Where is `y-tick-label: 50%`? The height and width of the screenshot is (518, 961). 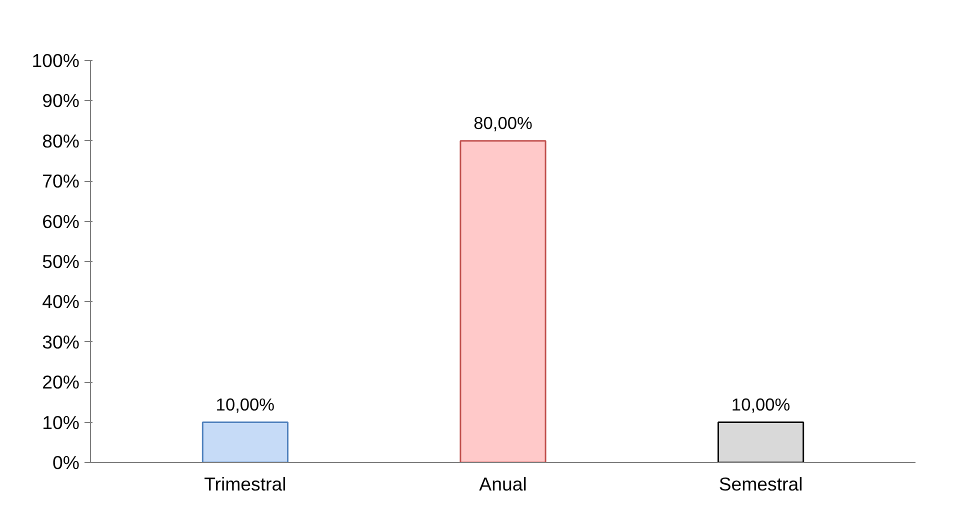 y-tick-label: 50% is located at coordinates (61, 261).